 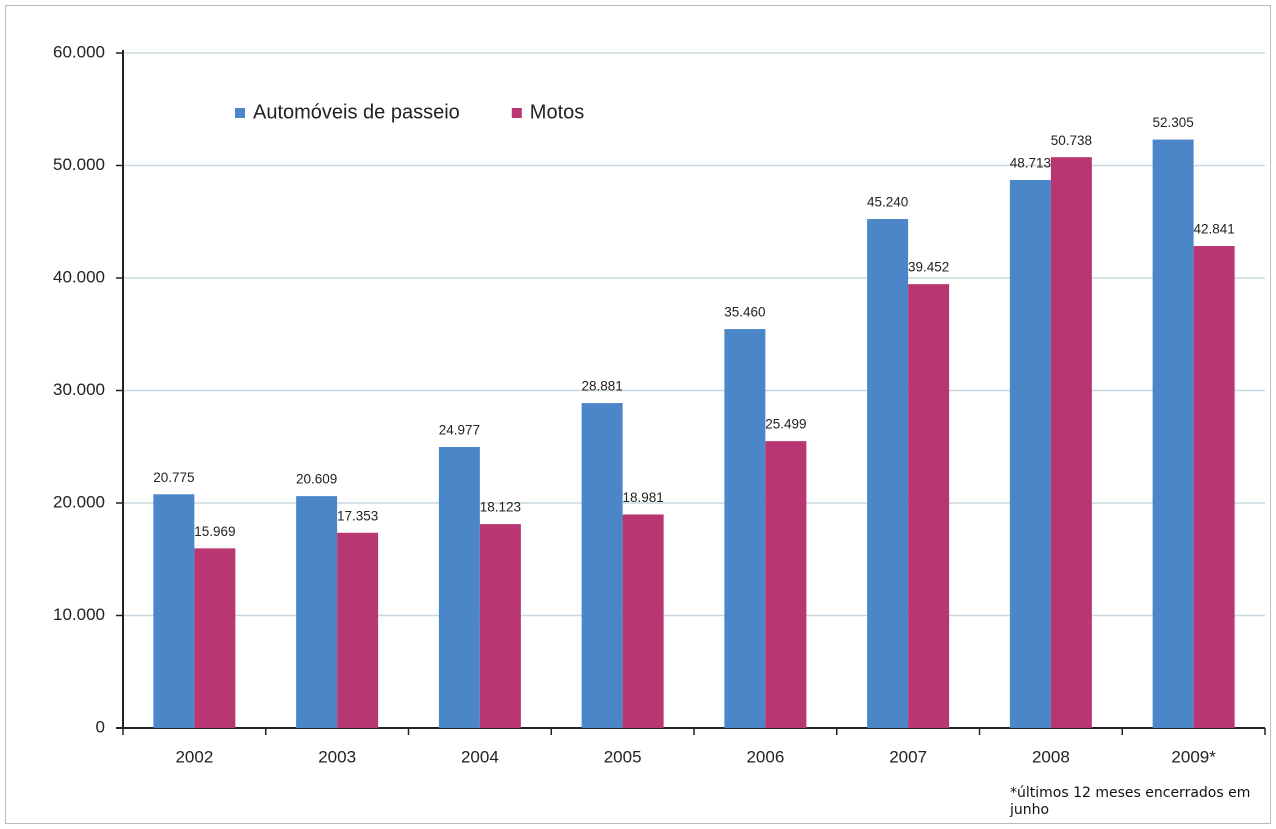 What do you see at coordinates (1030, 163) in the screenshot?
I see `value-label: 48.713` at bounding box center [1030, 163].